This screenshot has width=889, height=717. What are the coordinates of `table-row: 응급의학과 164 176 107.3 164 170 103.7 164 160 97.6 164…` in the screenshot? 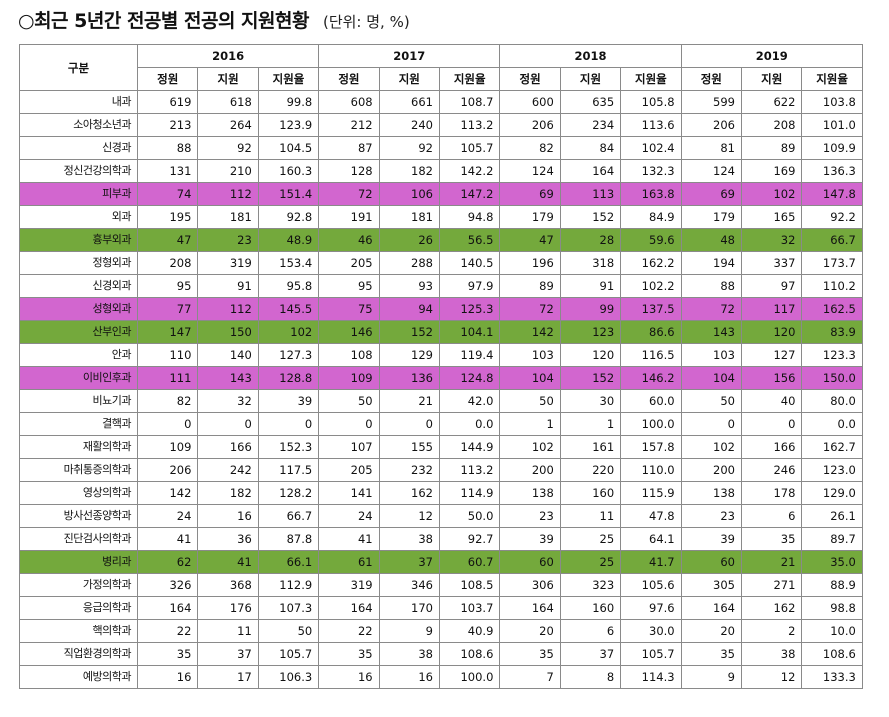 It's located at (441, 608).